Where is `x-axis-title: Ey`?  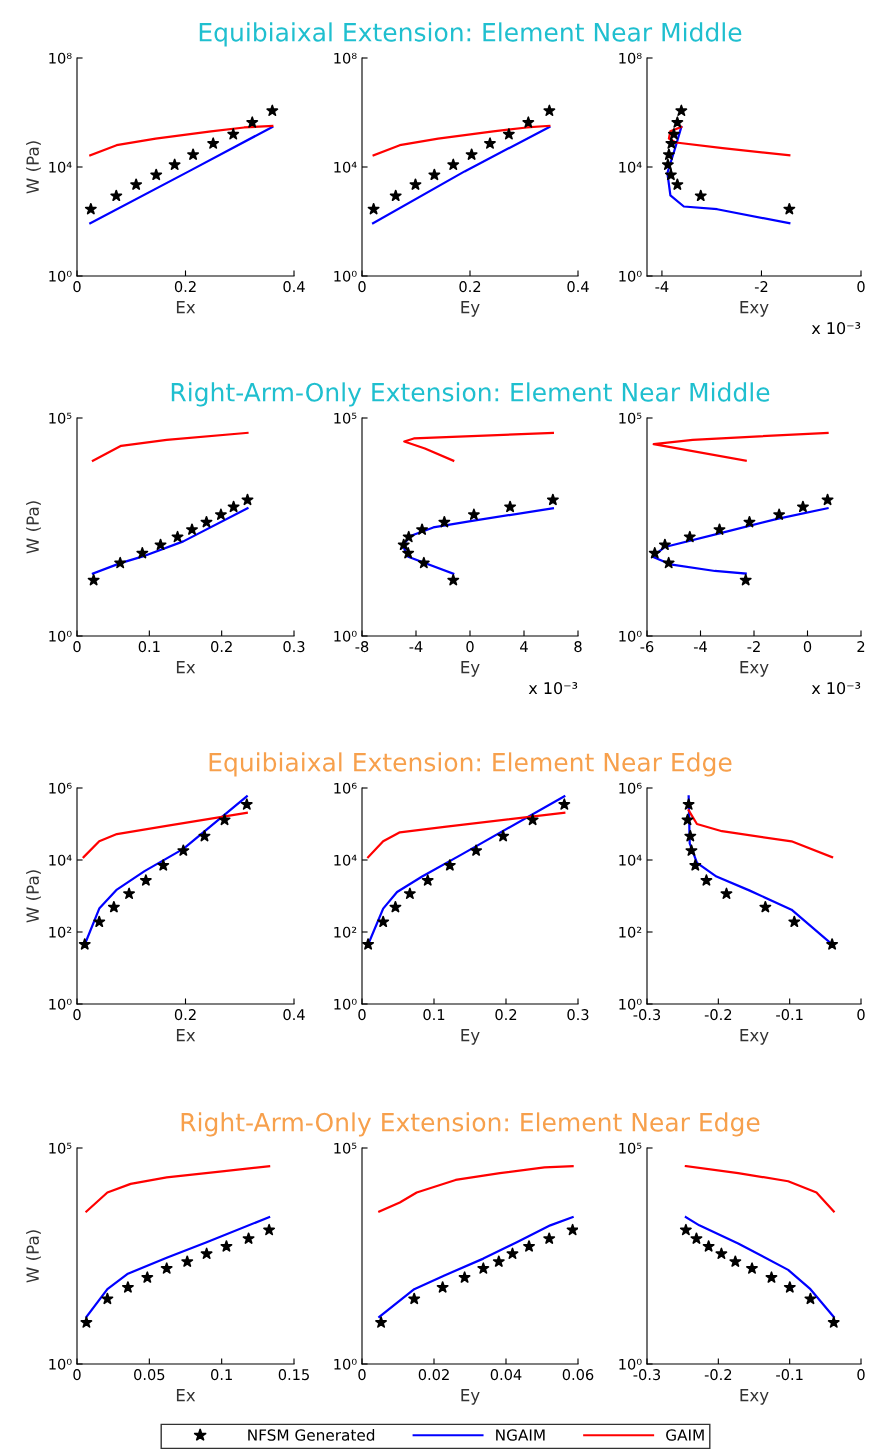 x-axis-title: Ey is located at coordinates (470, 1397).